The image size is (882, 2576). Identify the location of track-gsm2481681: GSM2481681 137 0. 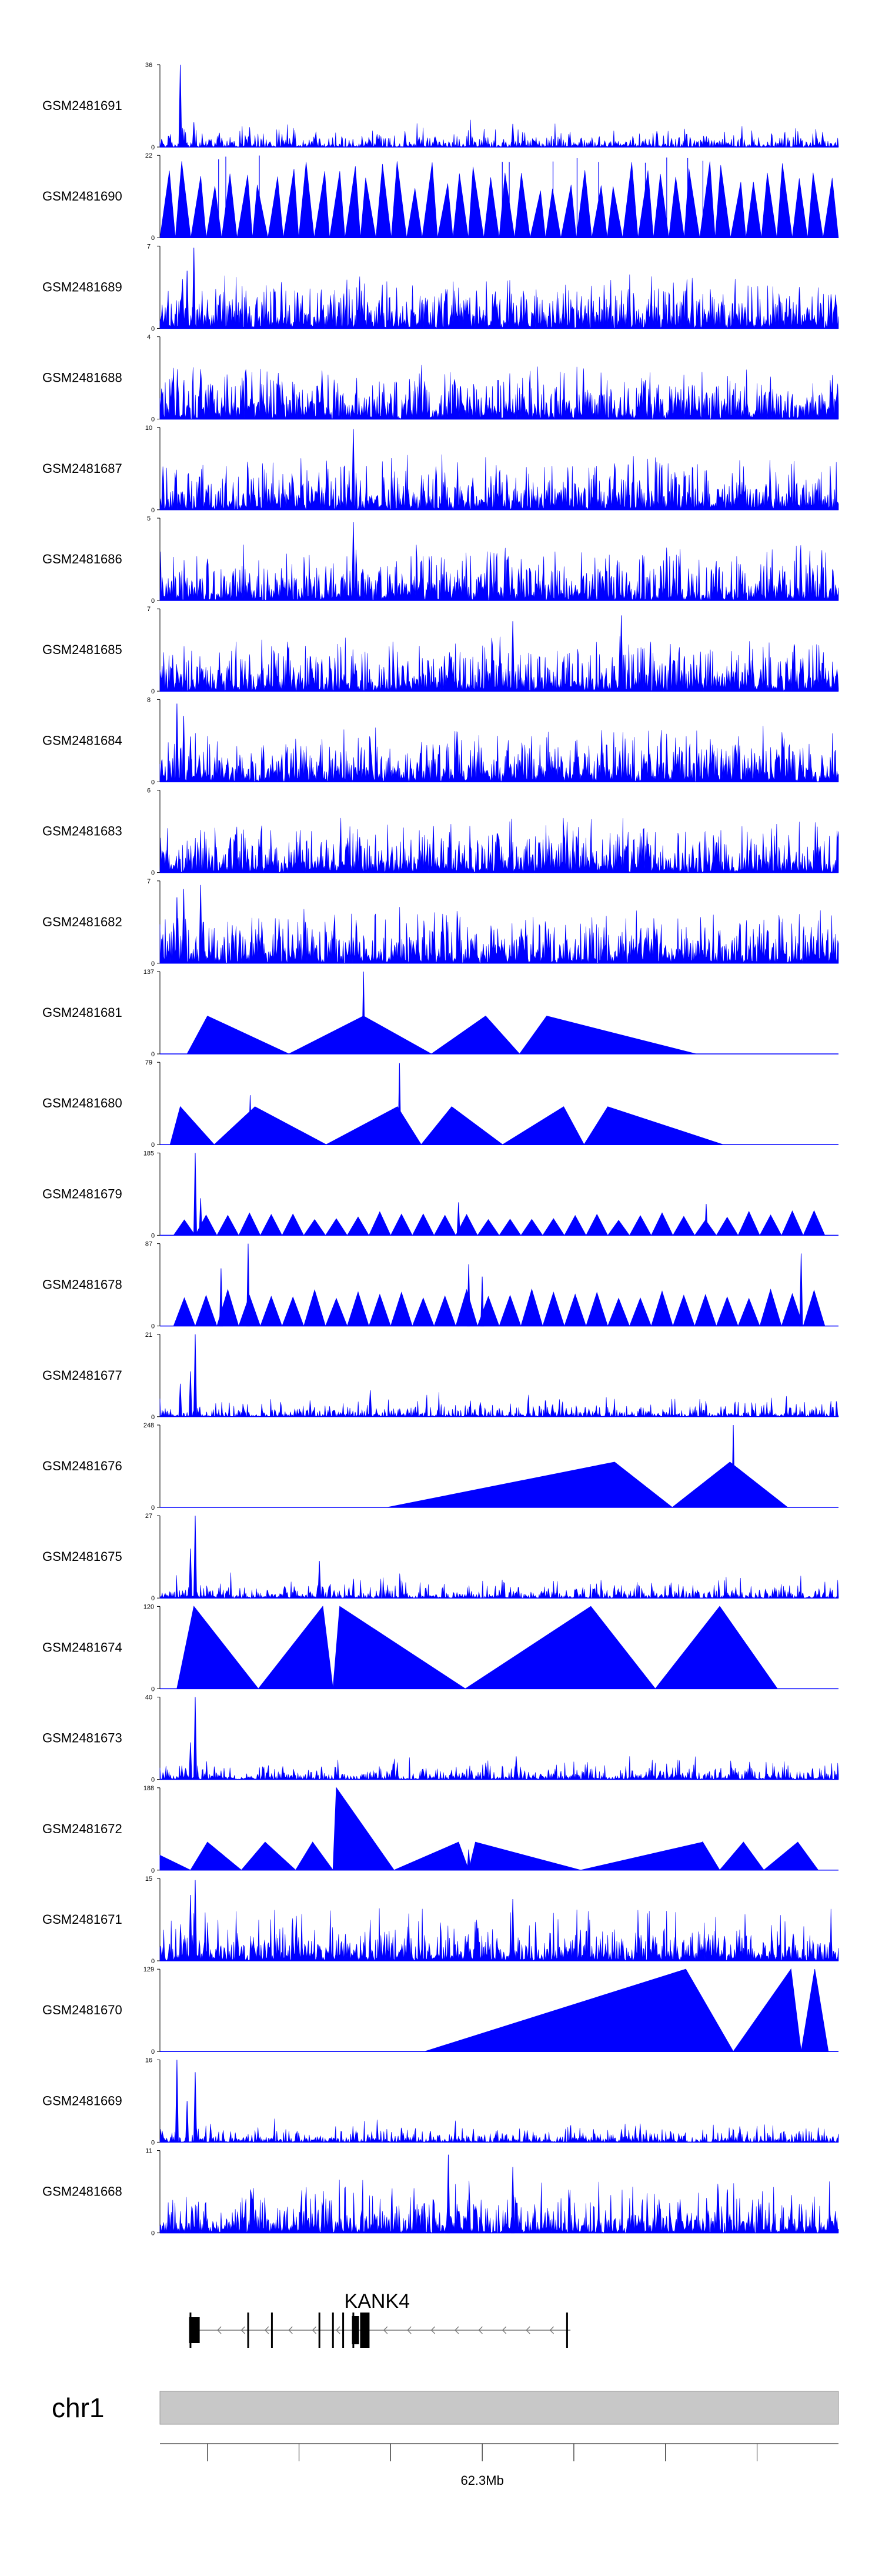
(440, 1013).